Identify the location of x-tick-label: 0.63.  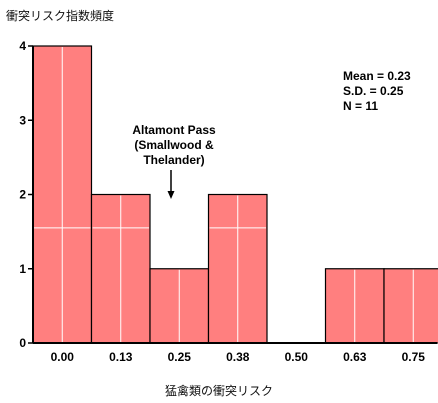
(355, 357).